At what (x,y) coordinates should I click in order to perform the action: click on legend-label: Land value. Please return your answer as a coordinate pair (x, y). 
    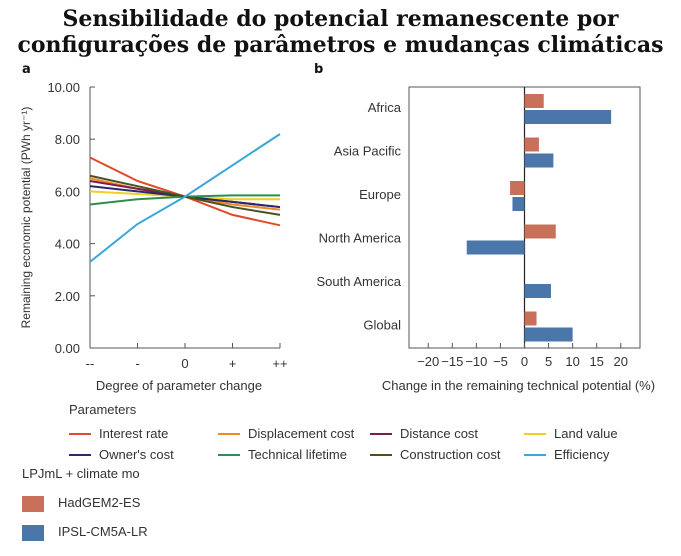
    Looking at the image, I should click on (586, 433).